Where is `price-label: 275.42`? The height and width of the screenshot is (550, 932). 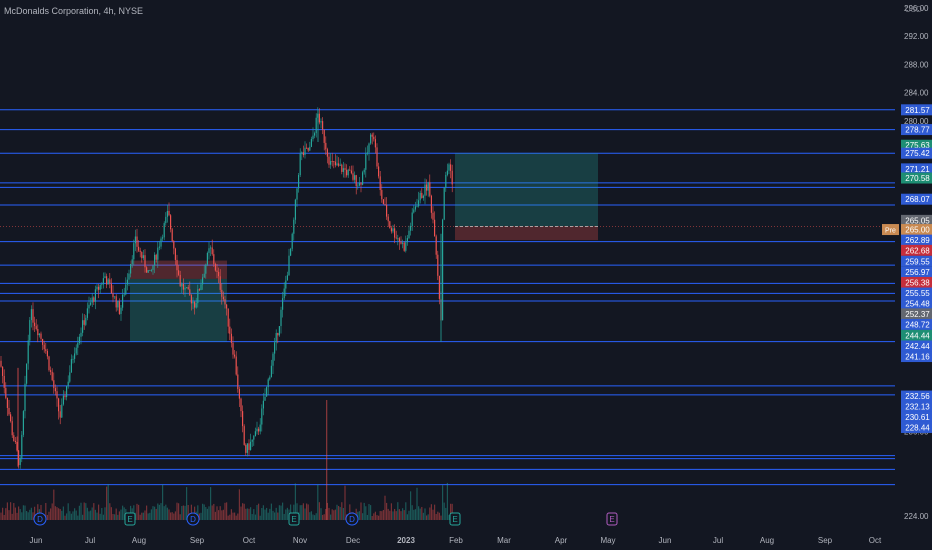 price-label: 275.42 is located at coordinates (916, 153).